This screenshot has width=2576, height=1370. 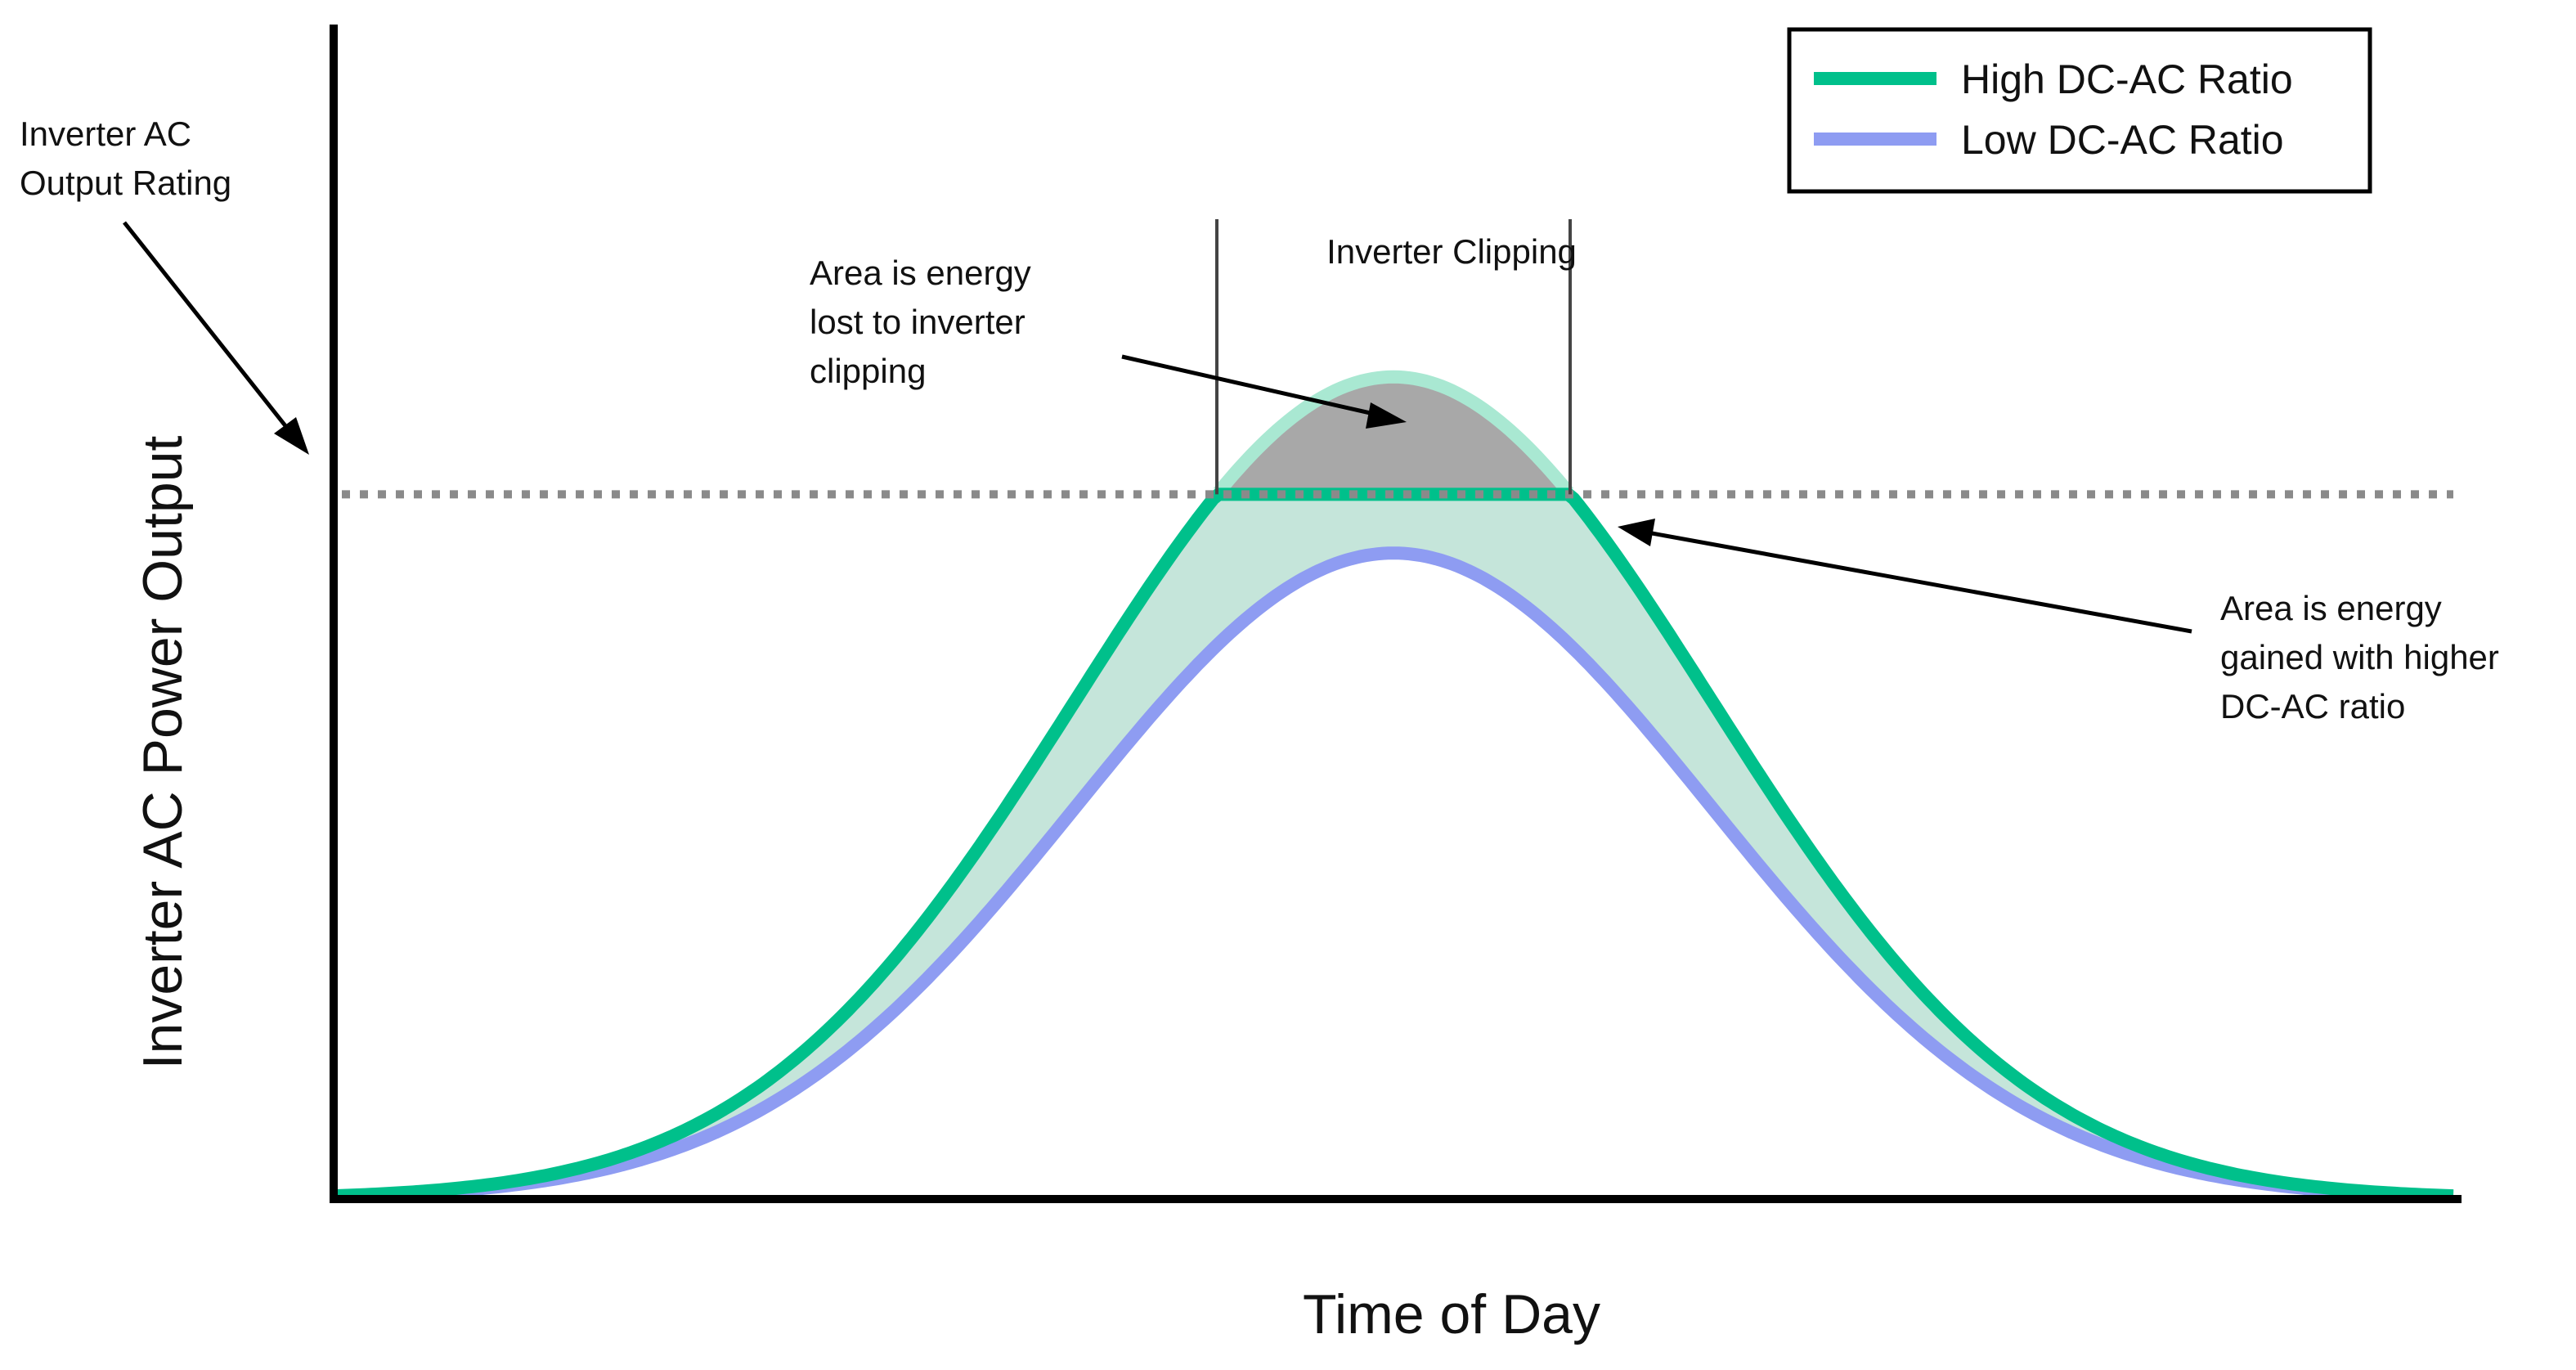 I want to click on y-axis-label: Inverter AC Power Output, so click(x=163, y=752).